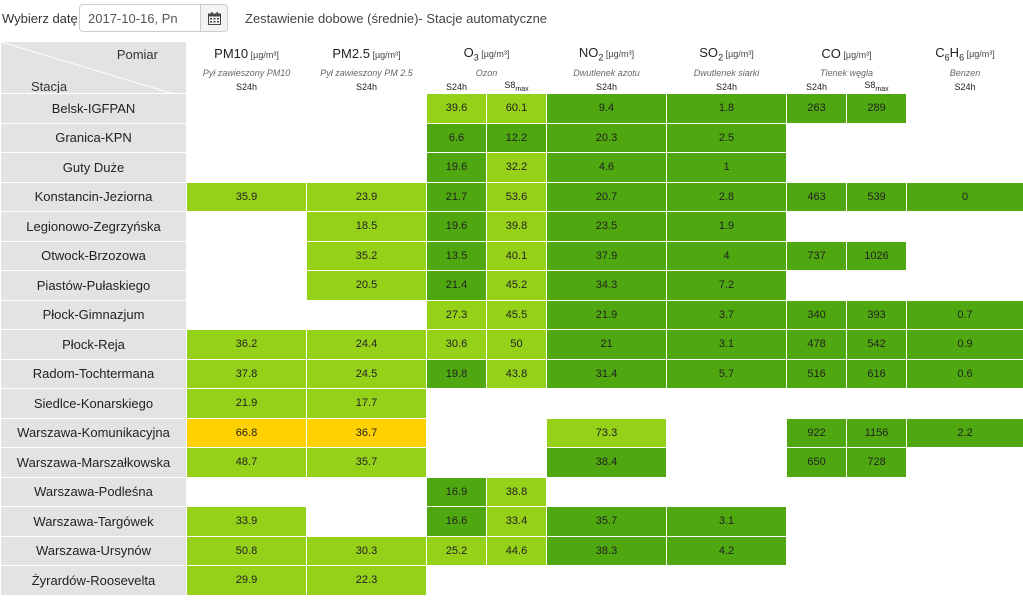 The height and width of the screenshot is (600, 1023). What do you see at coordinates (727, 373) in the screenshot?
I see `measurement-cell: 5.7` at bounding box center [727, 373].